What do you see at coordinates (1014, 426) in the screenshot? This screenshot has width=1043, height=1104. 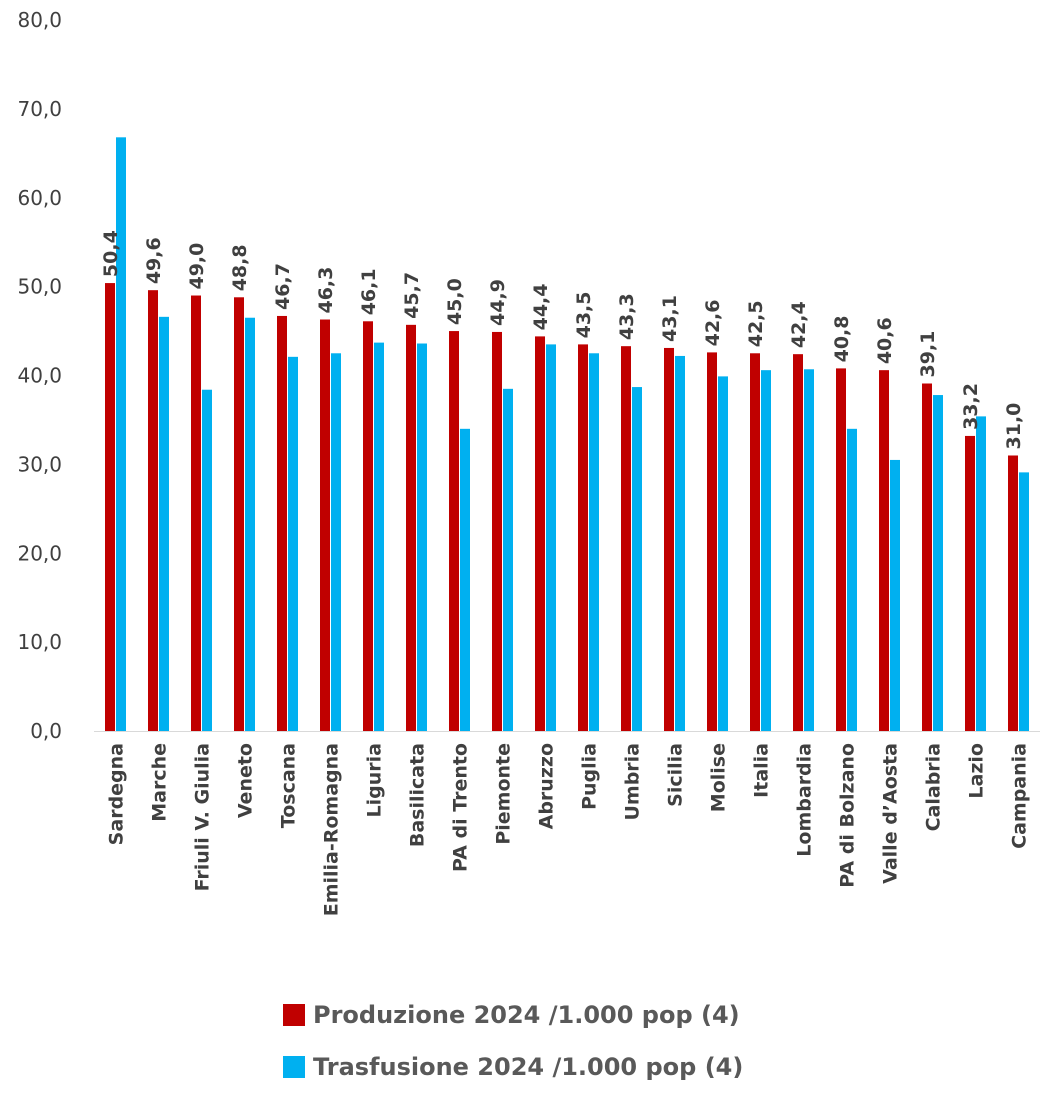 I see `data-label-produzione: 31,0` at bounding box center [1014, 426].